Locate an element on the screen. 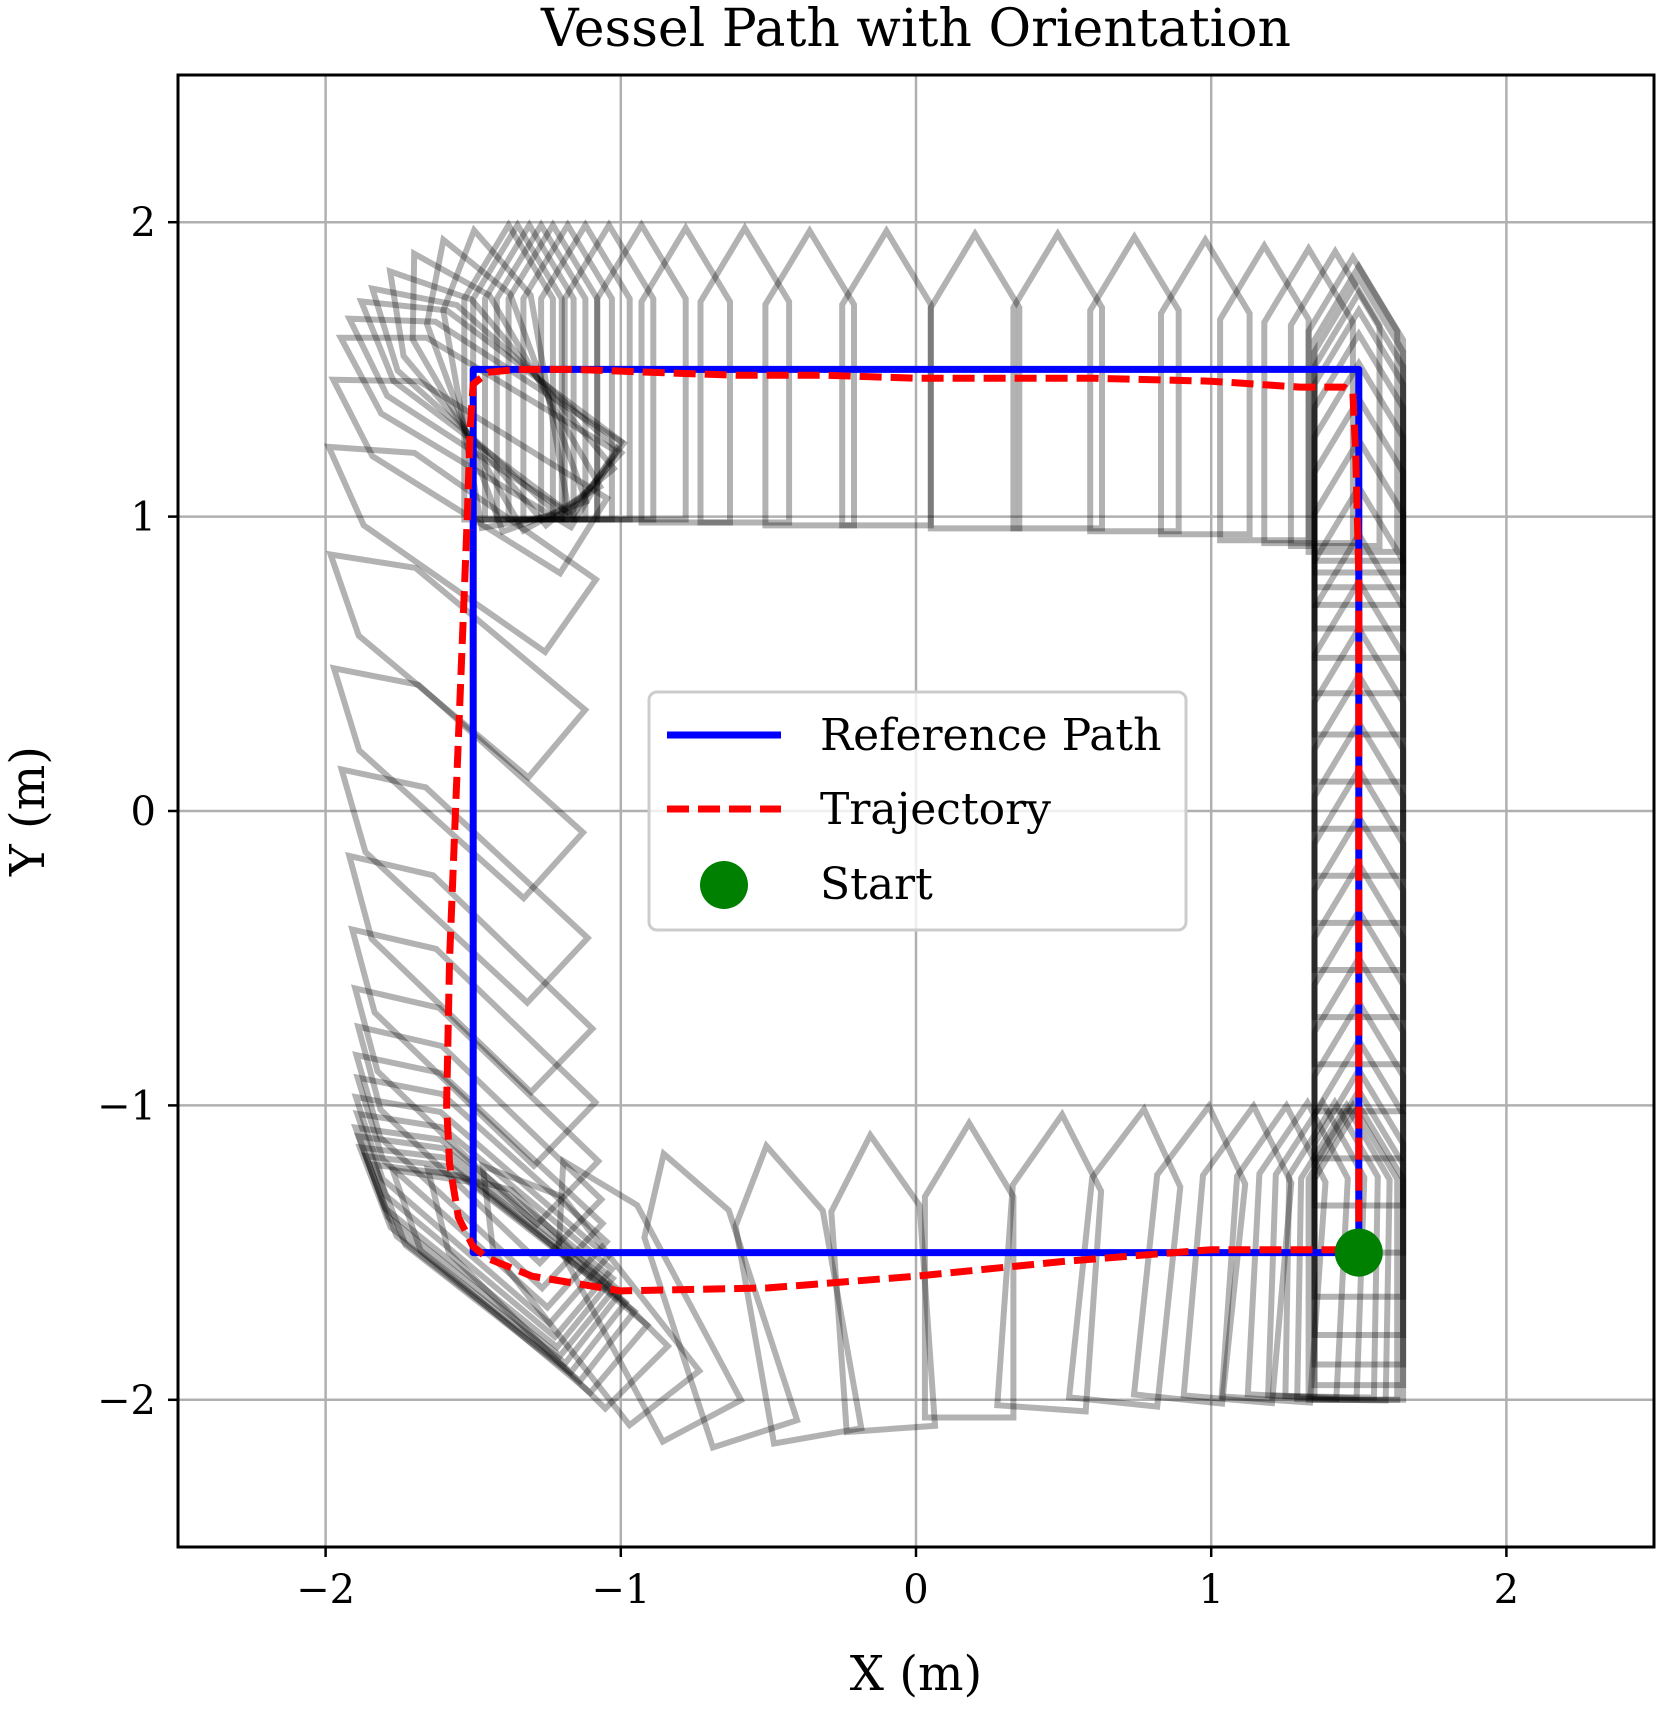 The height and width of the screenshot is (1715, 1661). x-axis-label: X (m) is located at coordinates (916, 1674).